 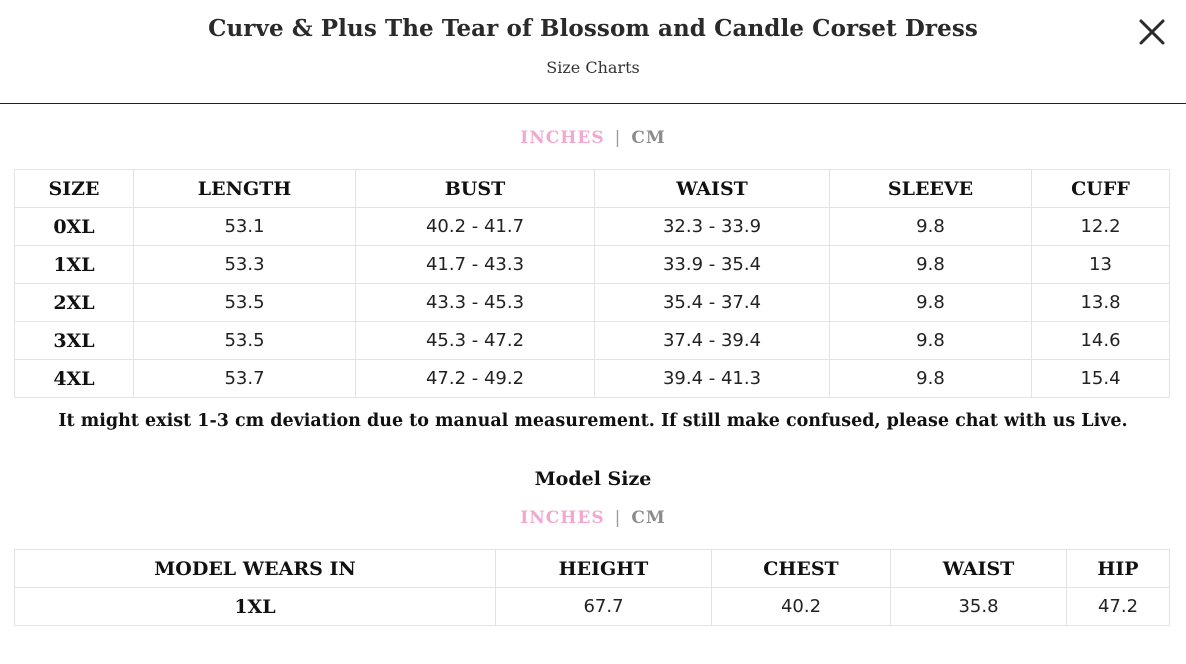 I want to click on table-cell: 47.2, so click(x=1118, y=606).